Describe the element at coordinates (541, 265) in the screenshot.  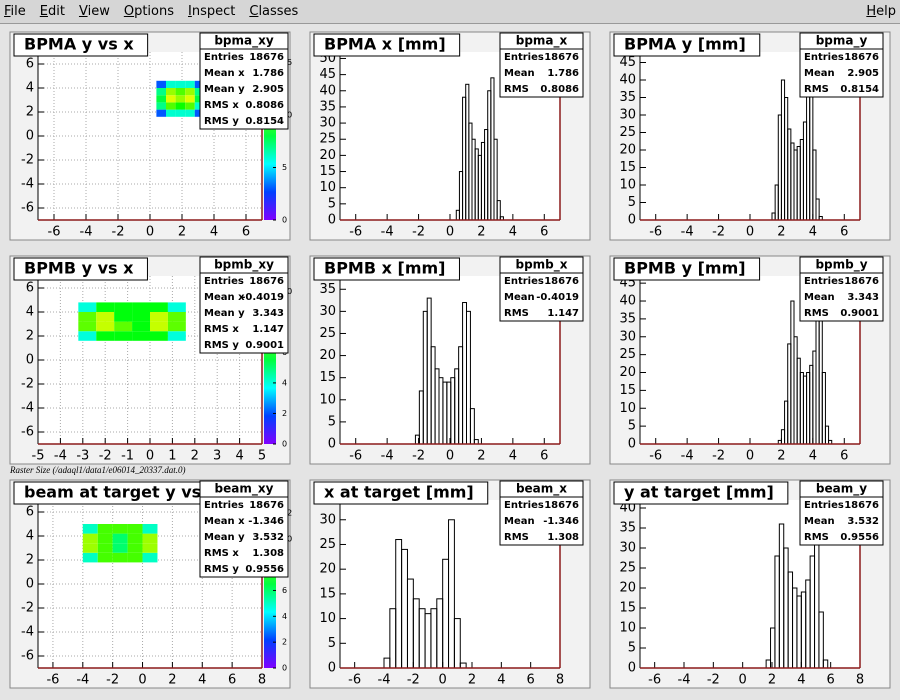
I see `stats-name: bpmb_x` at that location.